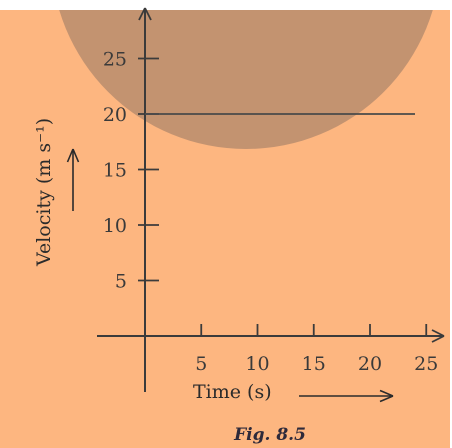  I want to click on figure-caption: Fig. 8.5, so click(269, 435).